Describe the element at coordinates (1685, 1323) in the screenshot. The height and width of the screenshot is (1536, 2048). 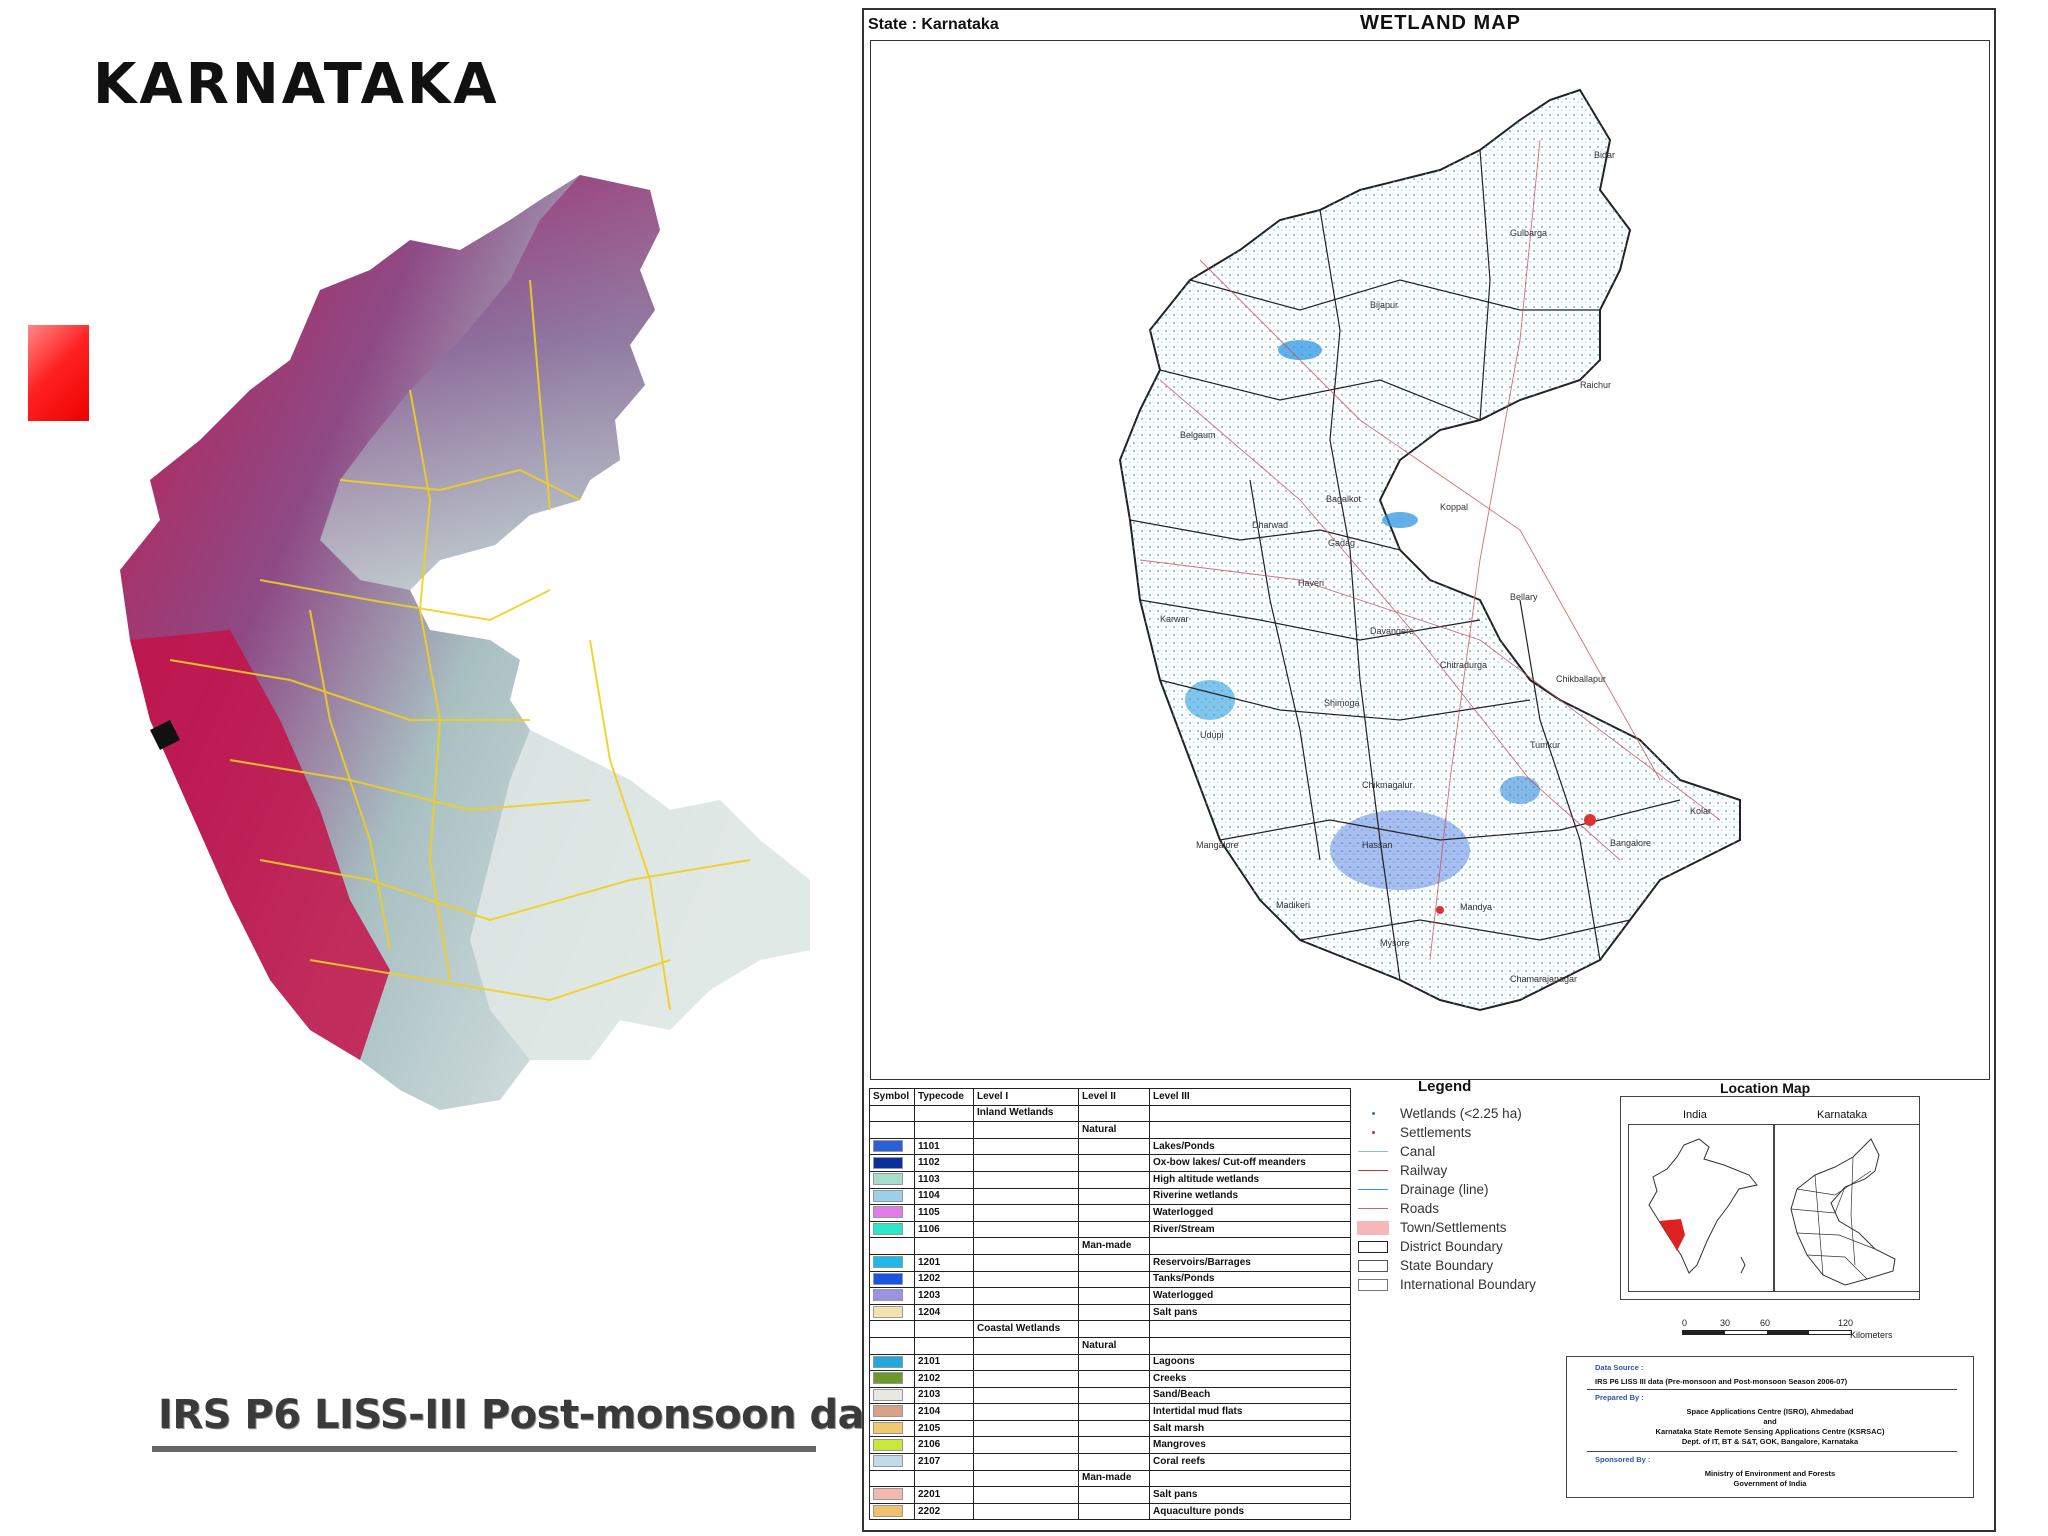
I see `scale-tick-label: 0` at that location.